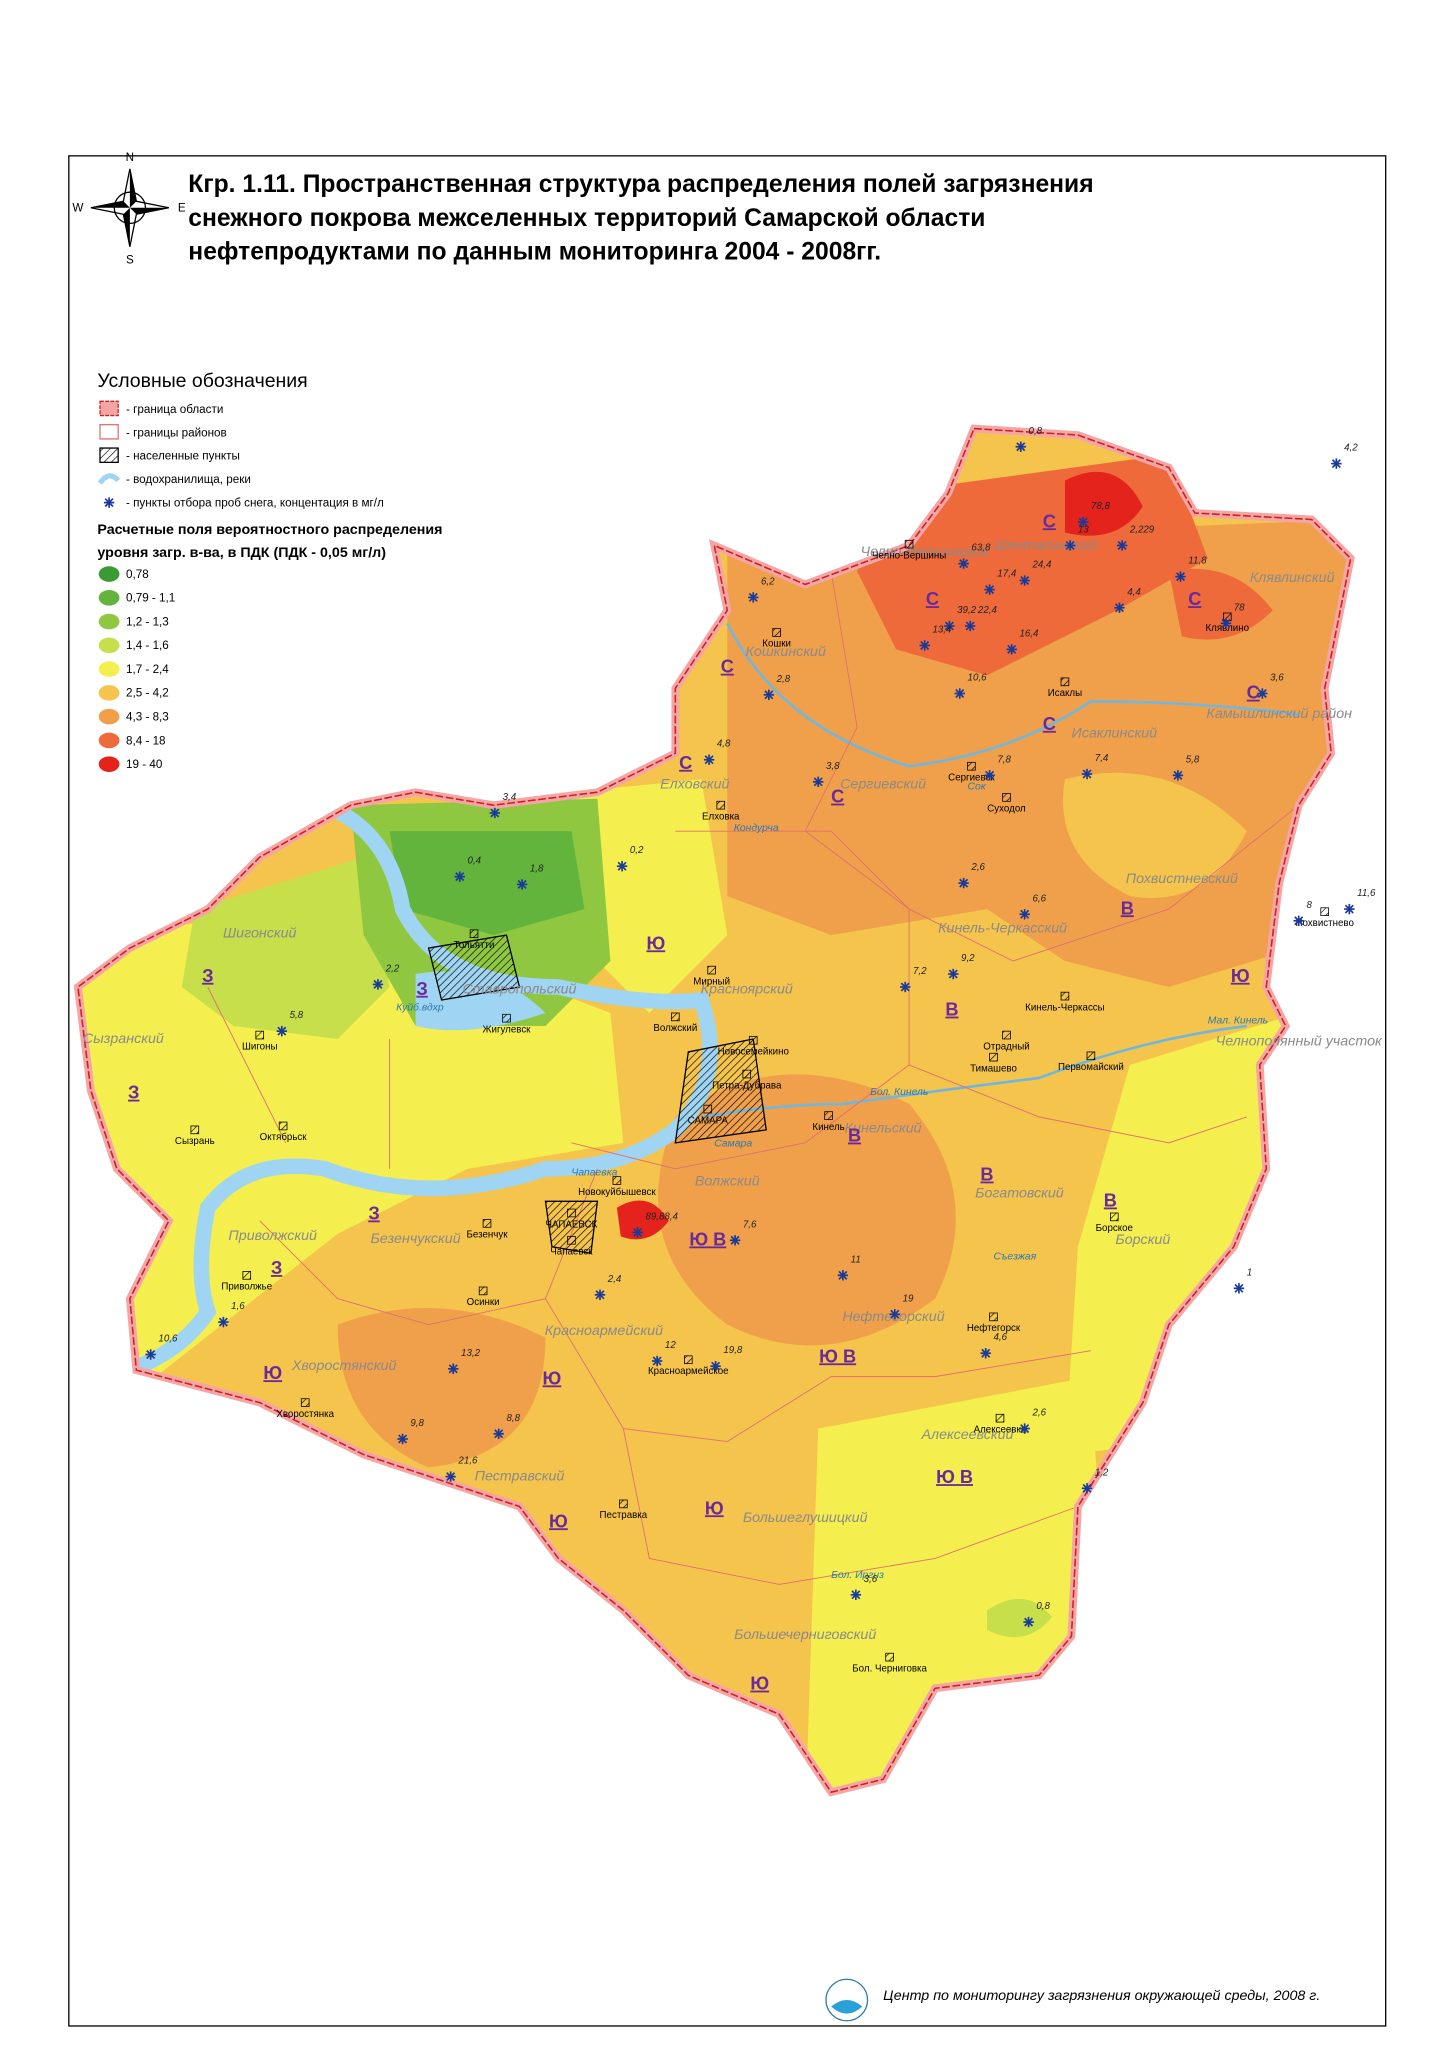 The image size is (1448, 2053). Describe the element at coordinates (833, 766) in the screenshot. I see `sample-value: 3,8` at that location.